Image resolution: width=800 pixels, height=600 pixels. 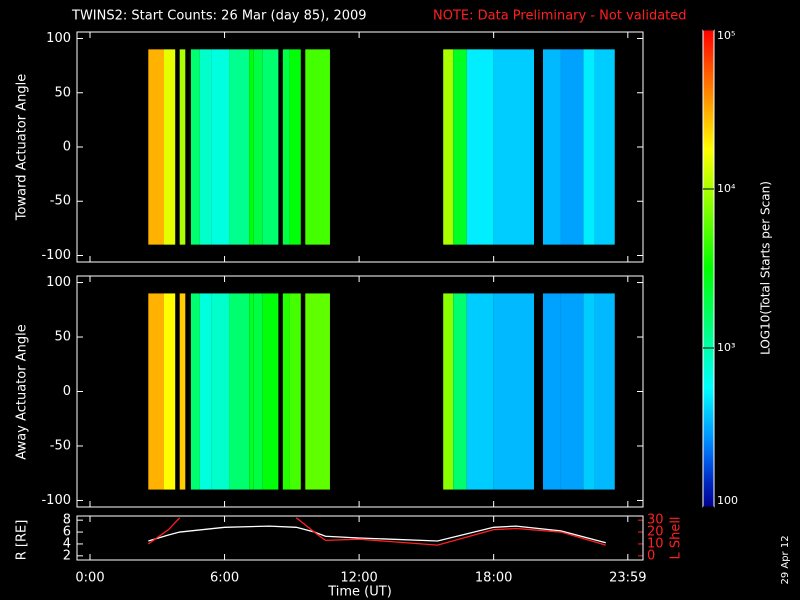 What do you see at coordinates (22, 147) in the screenshot?
I see `y-axis-label: Toward Actuator Angle` at bounding box center [22, 147].